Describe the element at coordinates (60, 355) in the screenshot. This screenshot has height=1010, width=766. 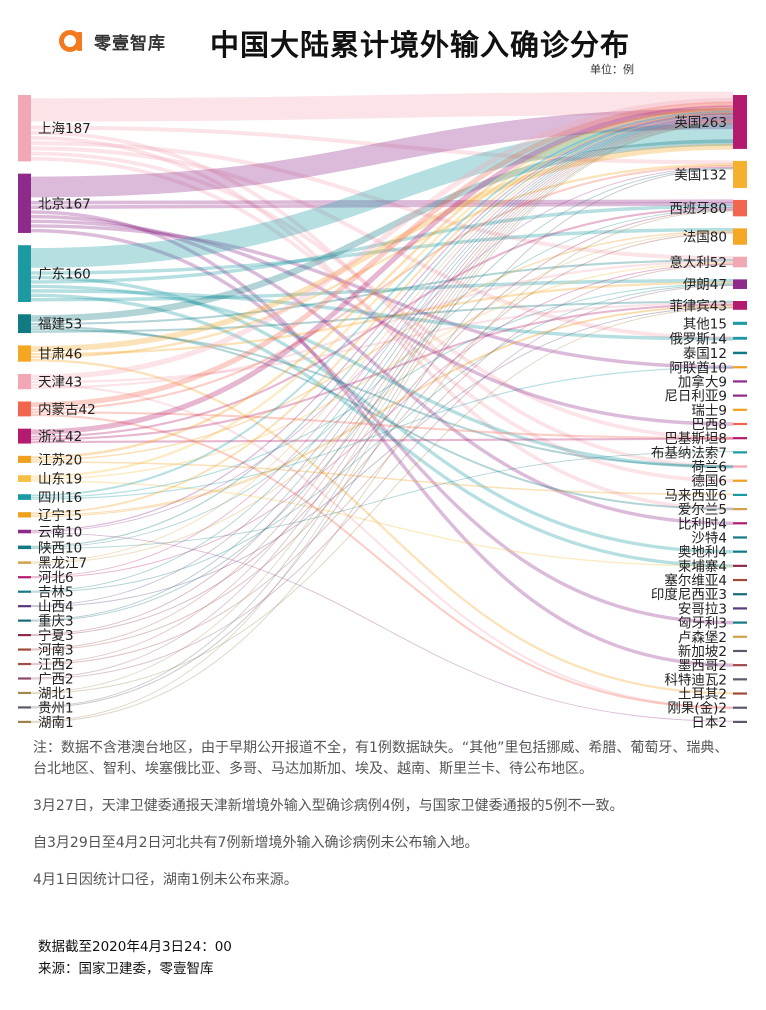
I see `source-label: 甘肃46` at that location.